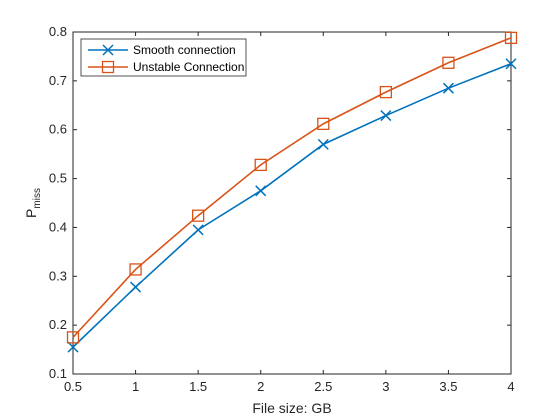 Image resolution: width=560 pixels, height=420 pixels. Describe the element at coordinates (198, 386) in the screenshot. I see `x-tick-label: 1.5` at that location.